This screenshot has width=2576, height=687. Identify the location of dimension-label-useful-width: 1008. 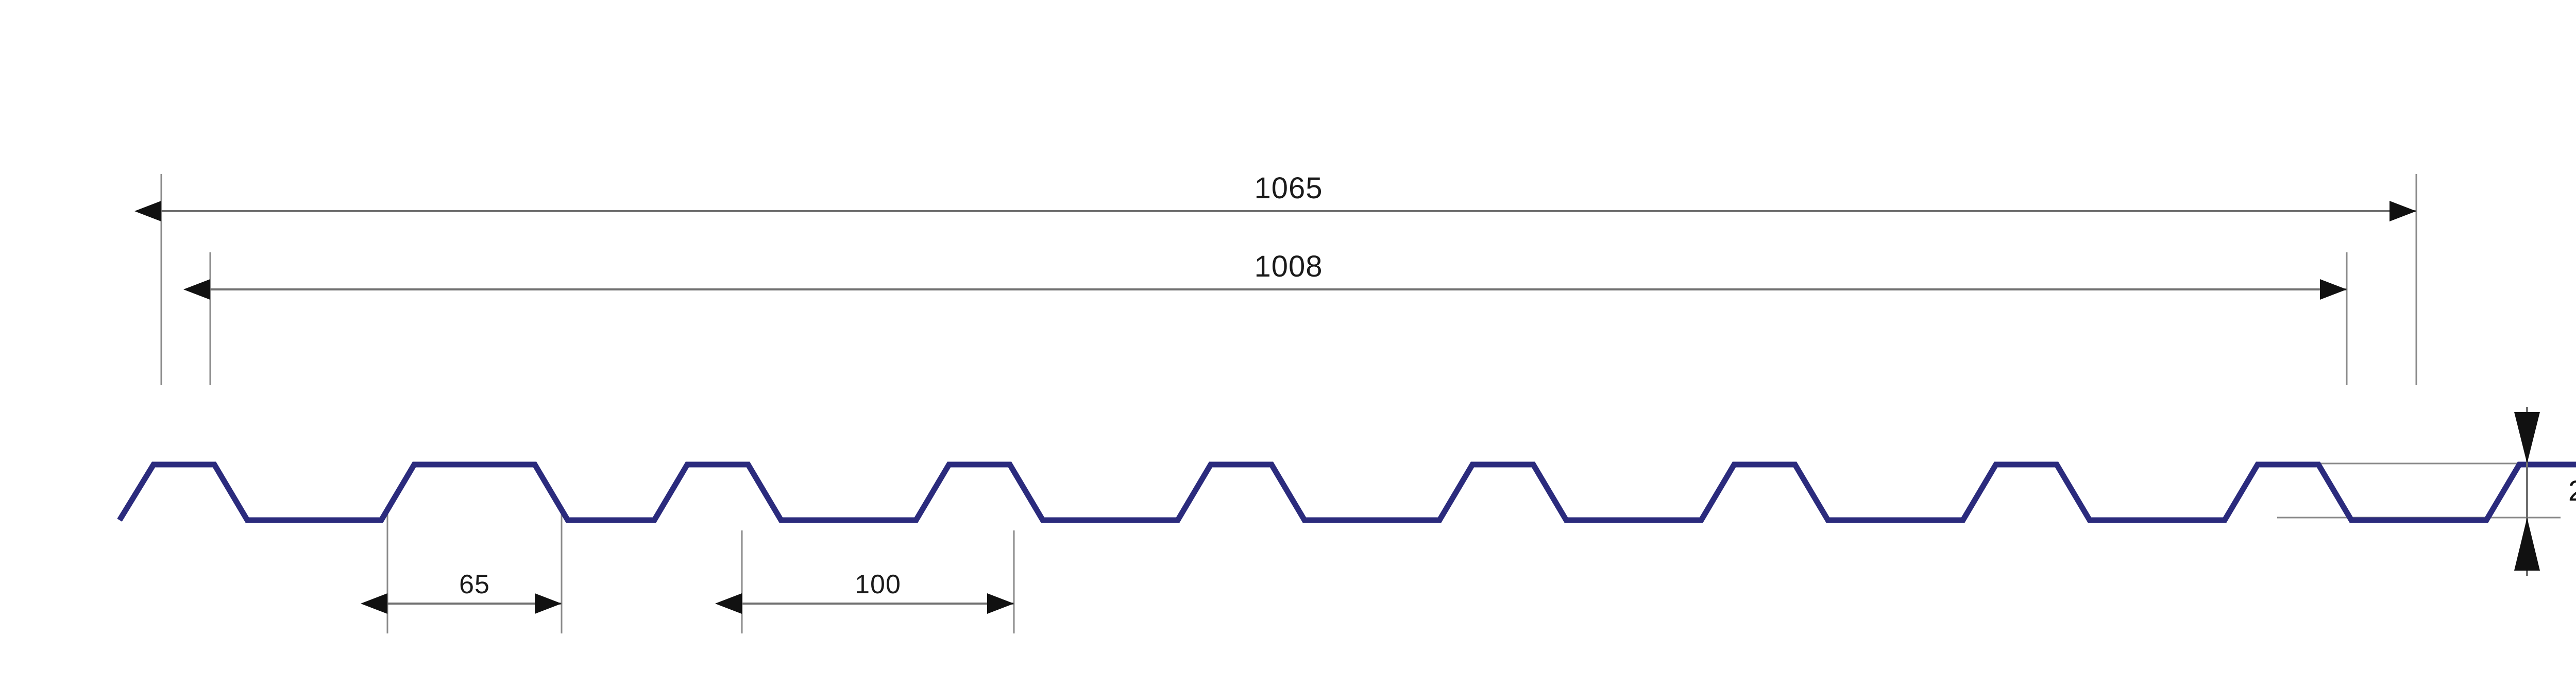
(1288, 266).